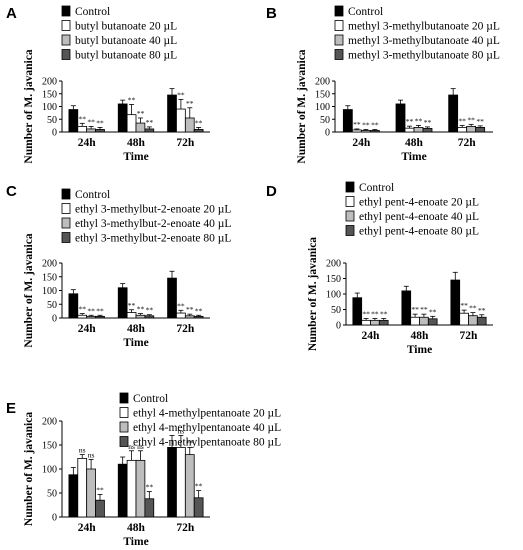 The height and width of the screenshot is (550, 523). What do you see at coordinates (146, 238) in the screenshot?
I see `legend-item: ethyl 3-methylbut-2-enoate 80 µL` at bounding box center [146, 238].